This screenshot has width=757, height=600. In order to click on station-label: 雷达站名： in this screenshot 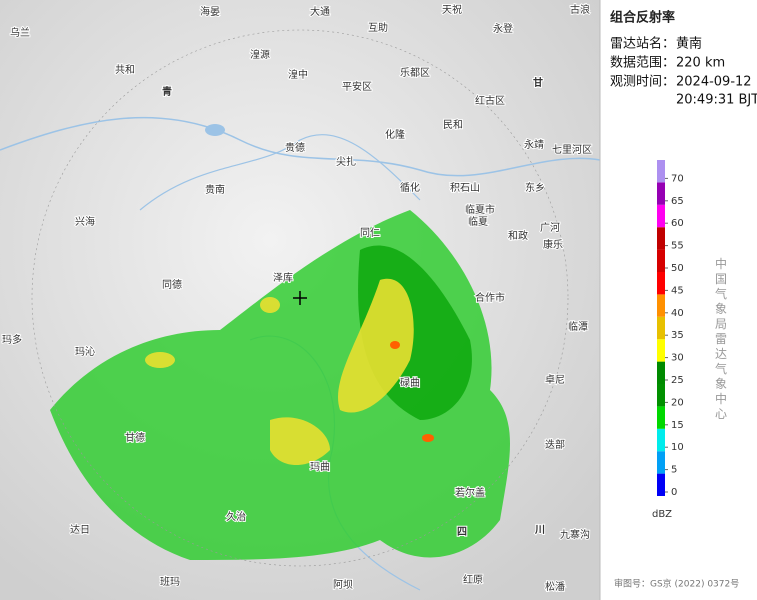, I will do `click(642, 44)`.